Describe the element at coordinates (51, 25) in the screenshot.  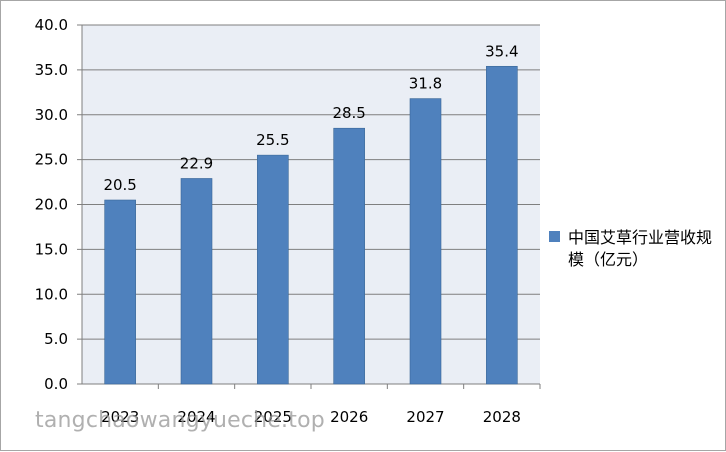
I see `y-tick-label: 40.0` at that location.